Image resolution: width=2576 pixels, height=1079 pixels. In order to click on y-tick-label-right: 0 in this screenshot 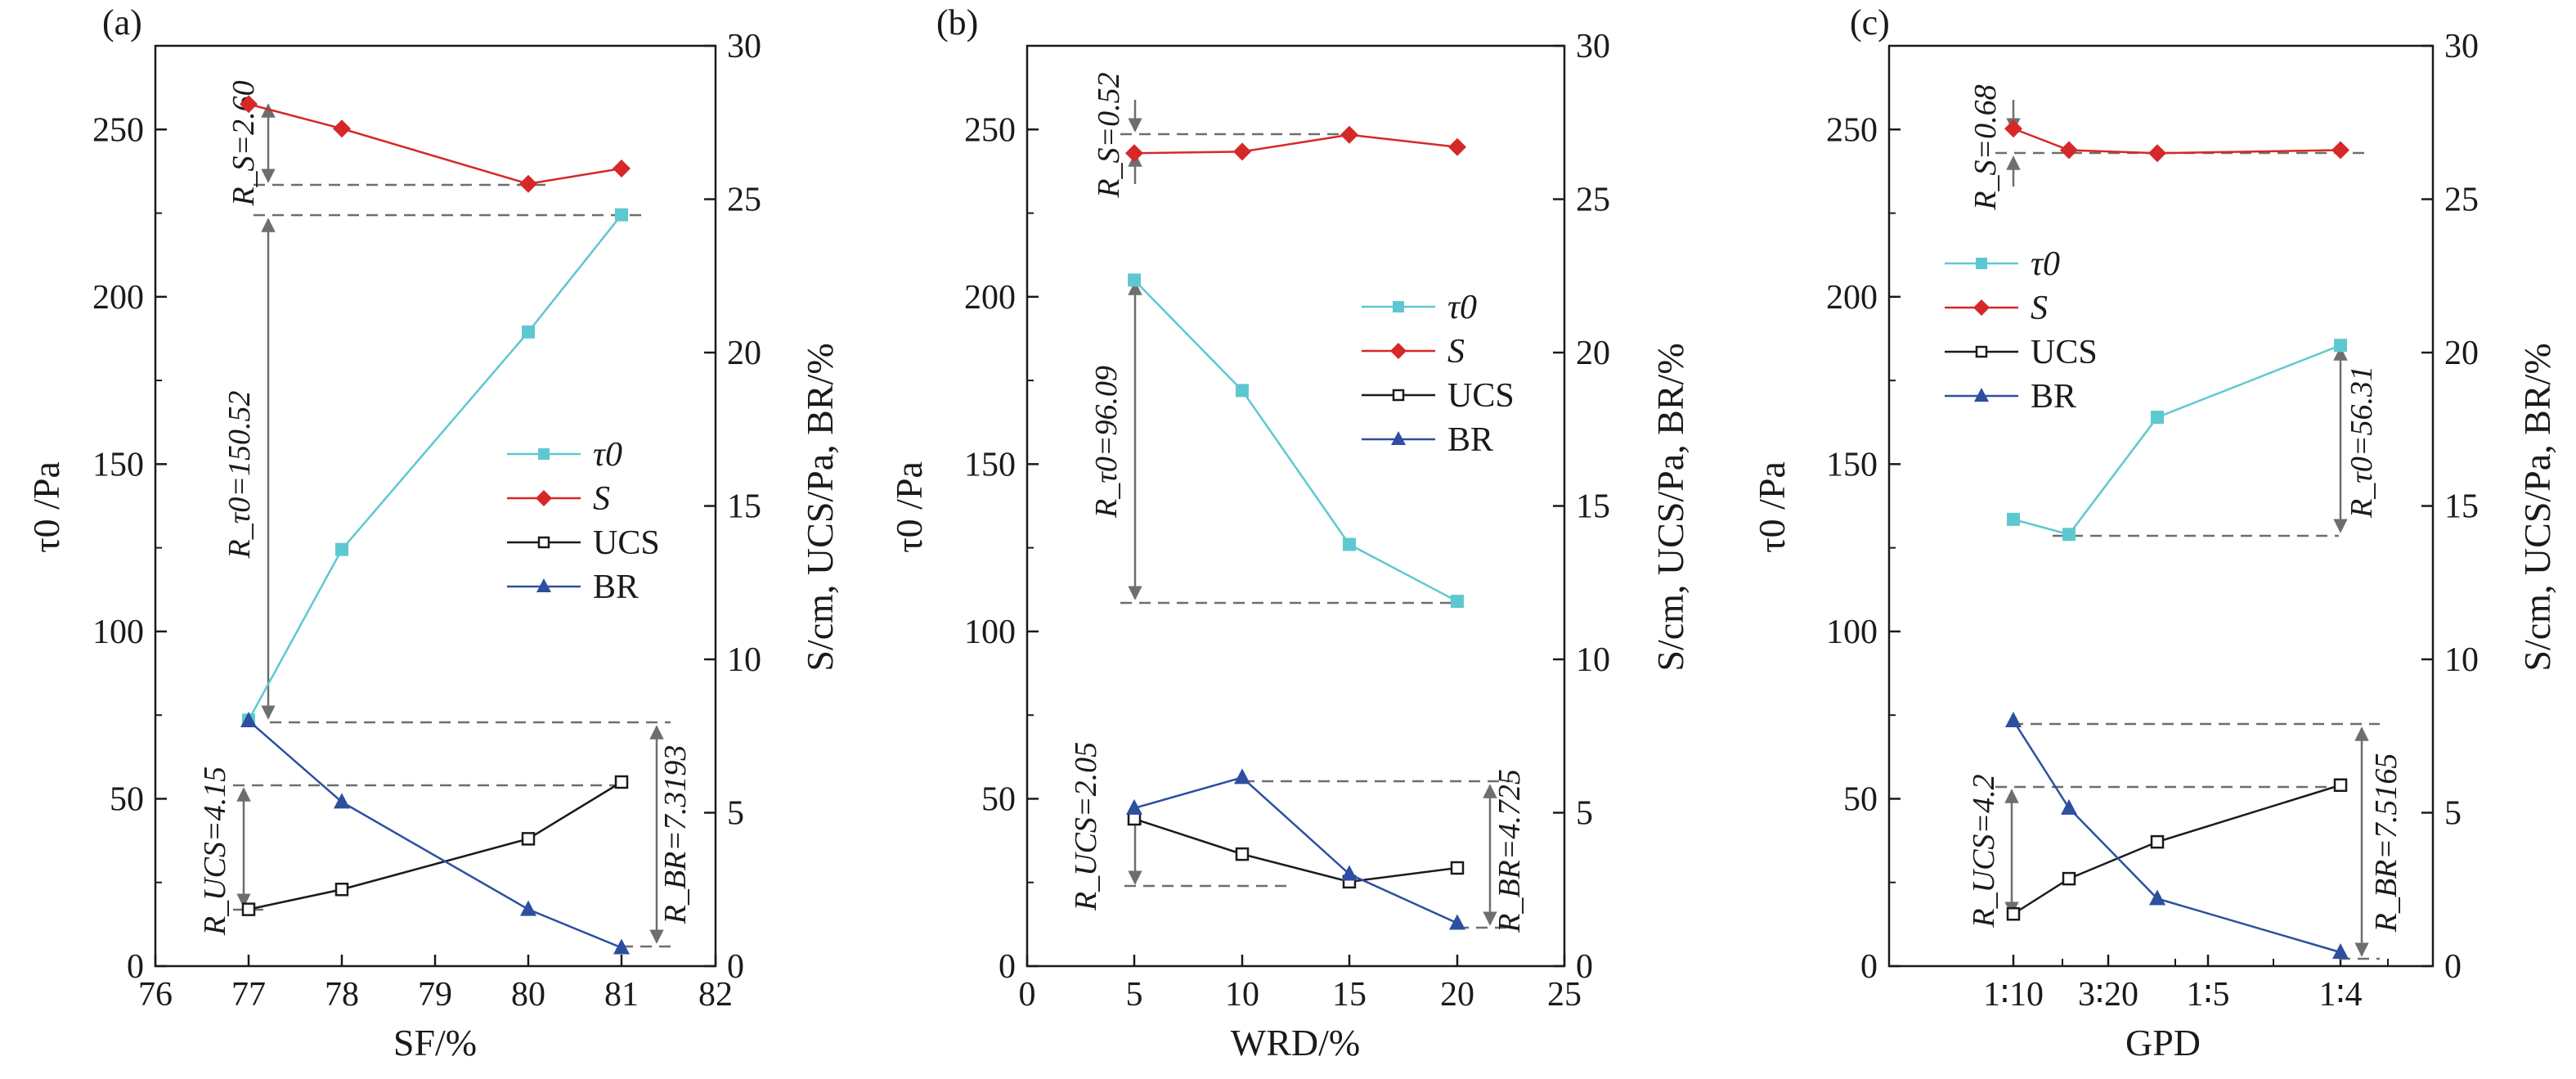, I will do `click(1585, 967)`.